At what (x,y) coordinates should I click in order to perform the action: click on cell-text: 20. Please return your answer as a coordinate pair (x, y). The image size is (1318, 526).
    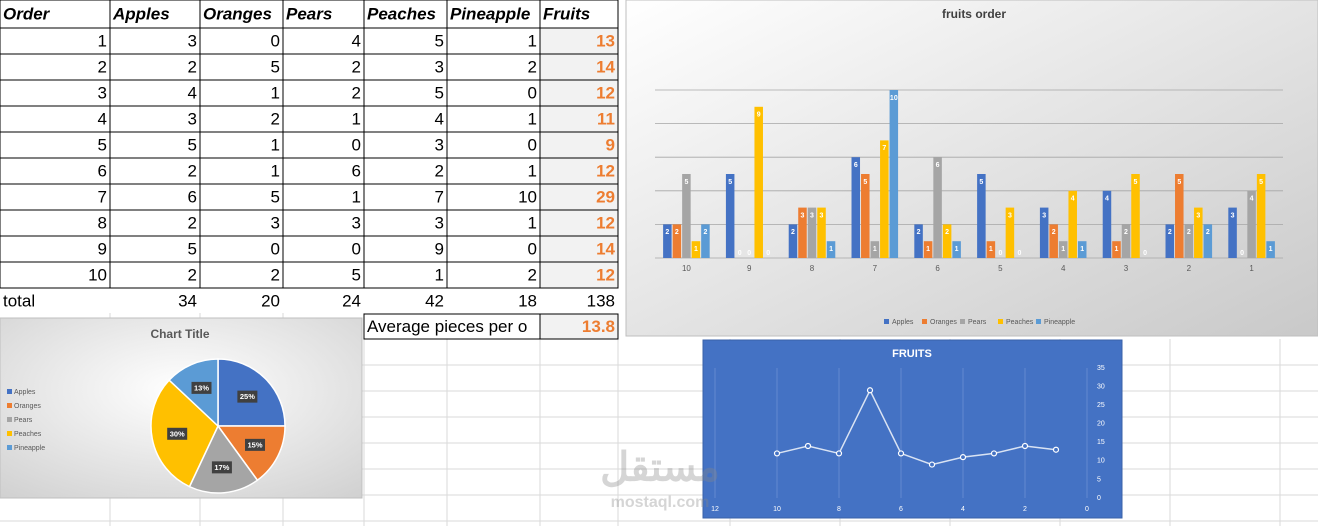
    Looking at the image, I should click on (270, 300).